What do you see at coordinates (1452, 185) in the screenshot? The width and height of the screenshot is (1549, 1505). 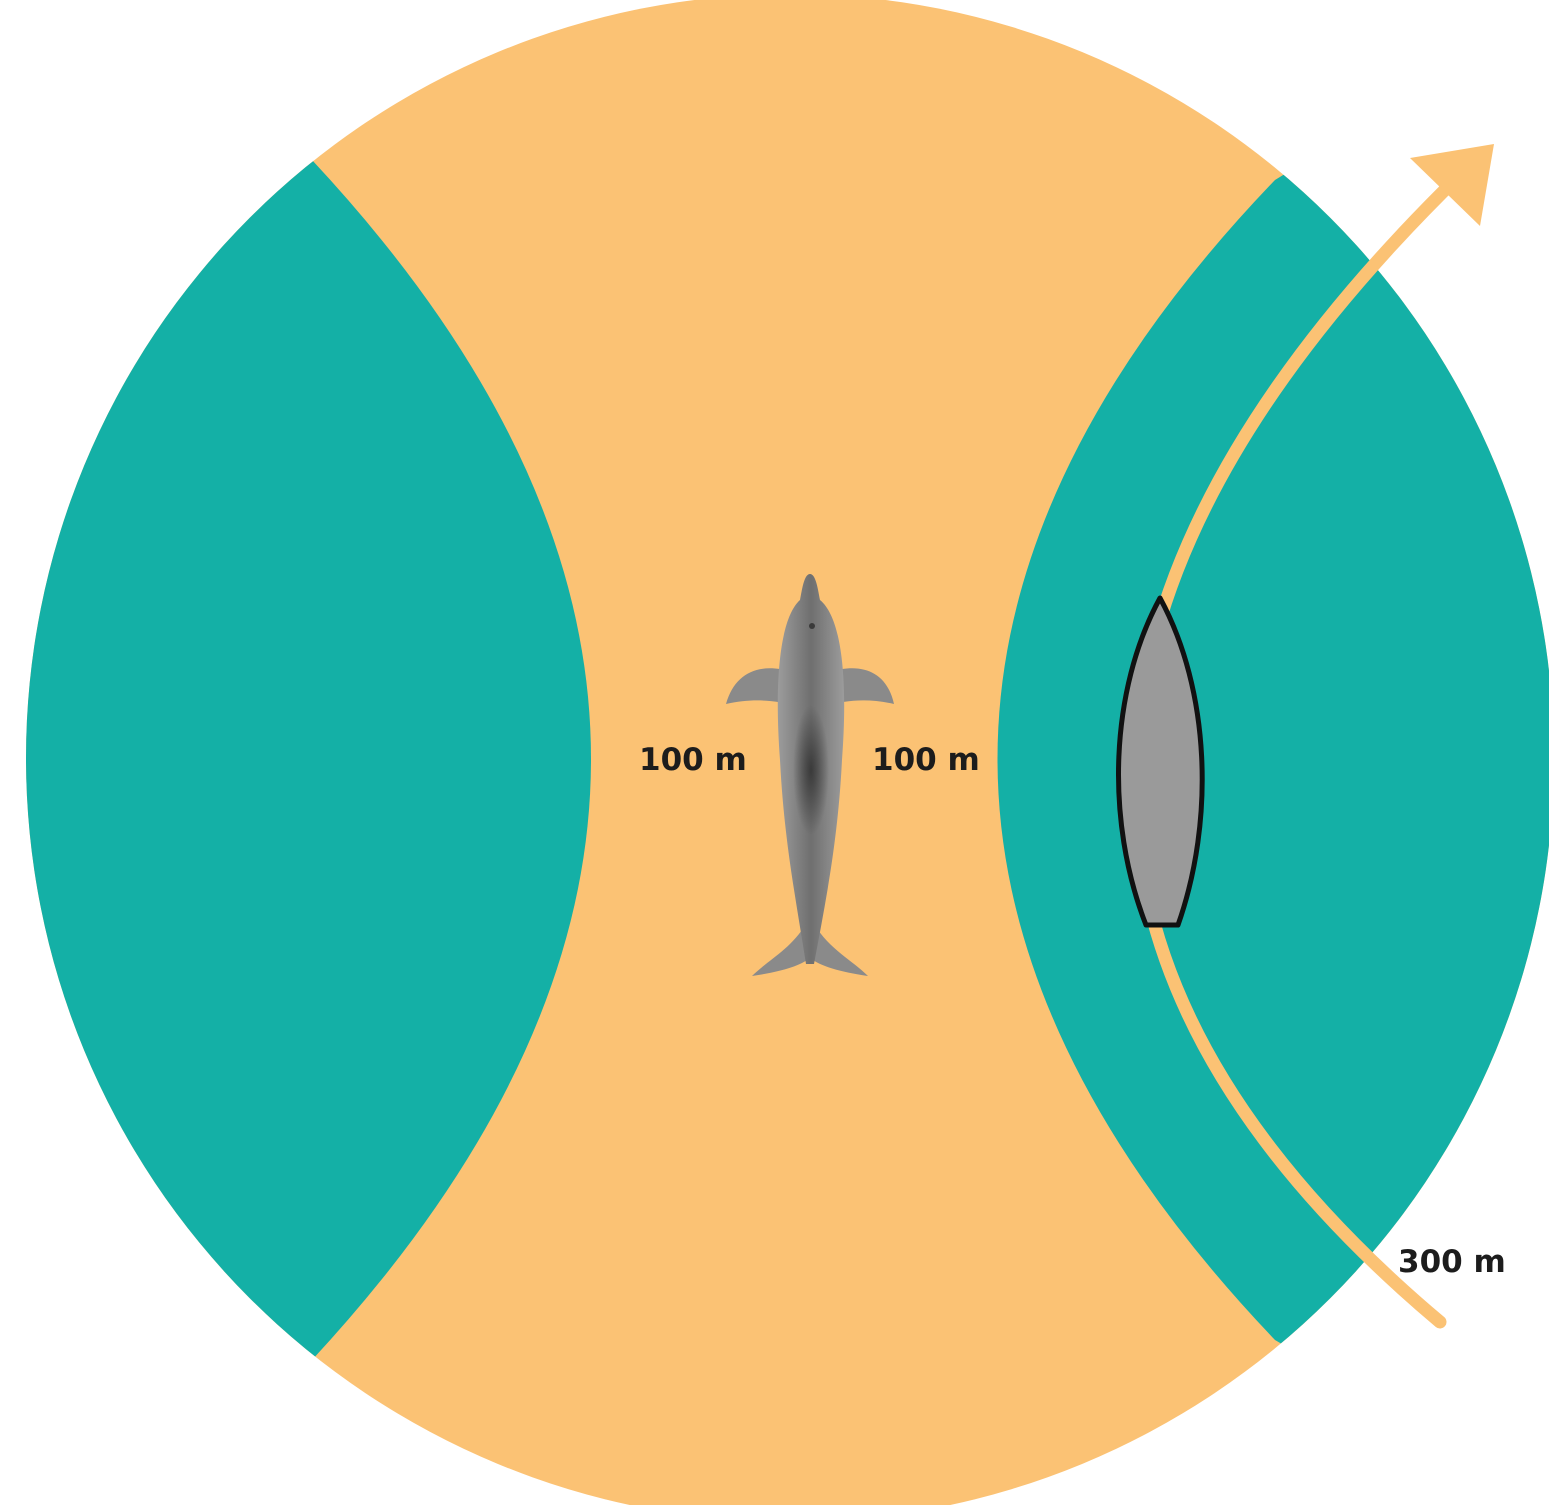 I see `route-arrowhead-icon` at bounding box center [1452, 185].